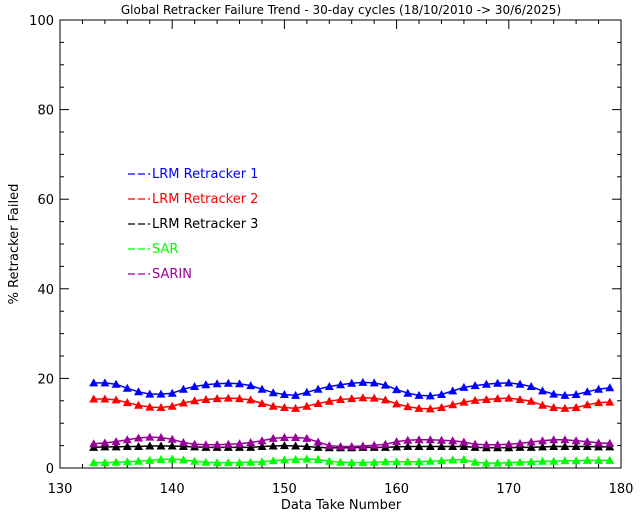  Describe the element at coordinates (284, 489) in the screenshot. I see `x-tick-label: 150` at that location.